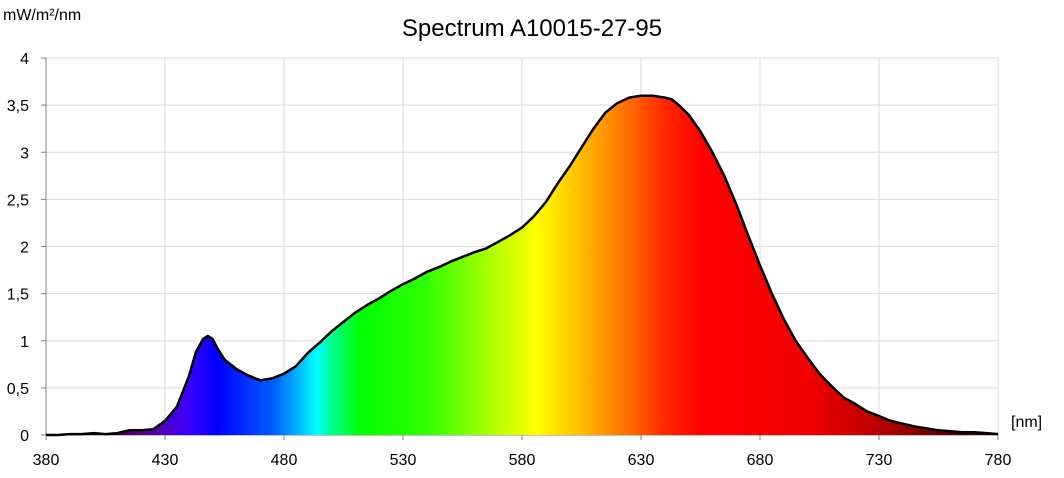  What do you see at coordinates (18, 389) in the screenshot?
I see `y-tick-label: 0,5` at bounding box center [18, 389].